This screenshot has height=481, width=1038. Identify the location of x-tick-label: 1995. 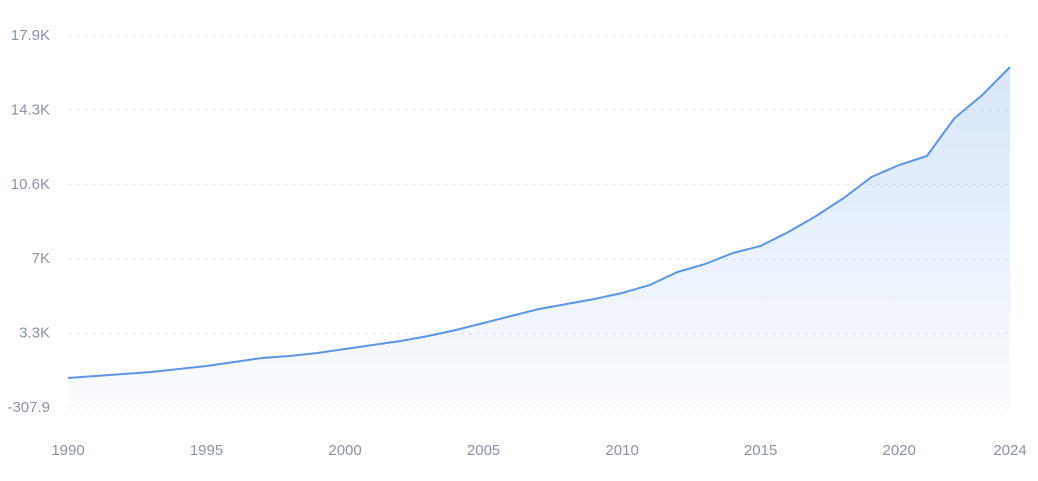
(206, 450).